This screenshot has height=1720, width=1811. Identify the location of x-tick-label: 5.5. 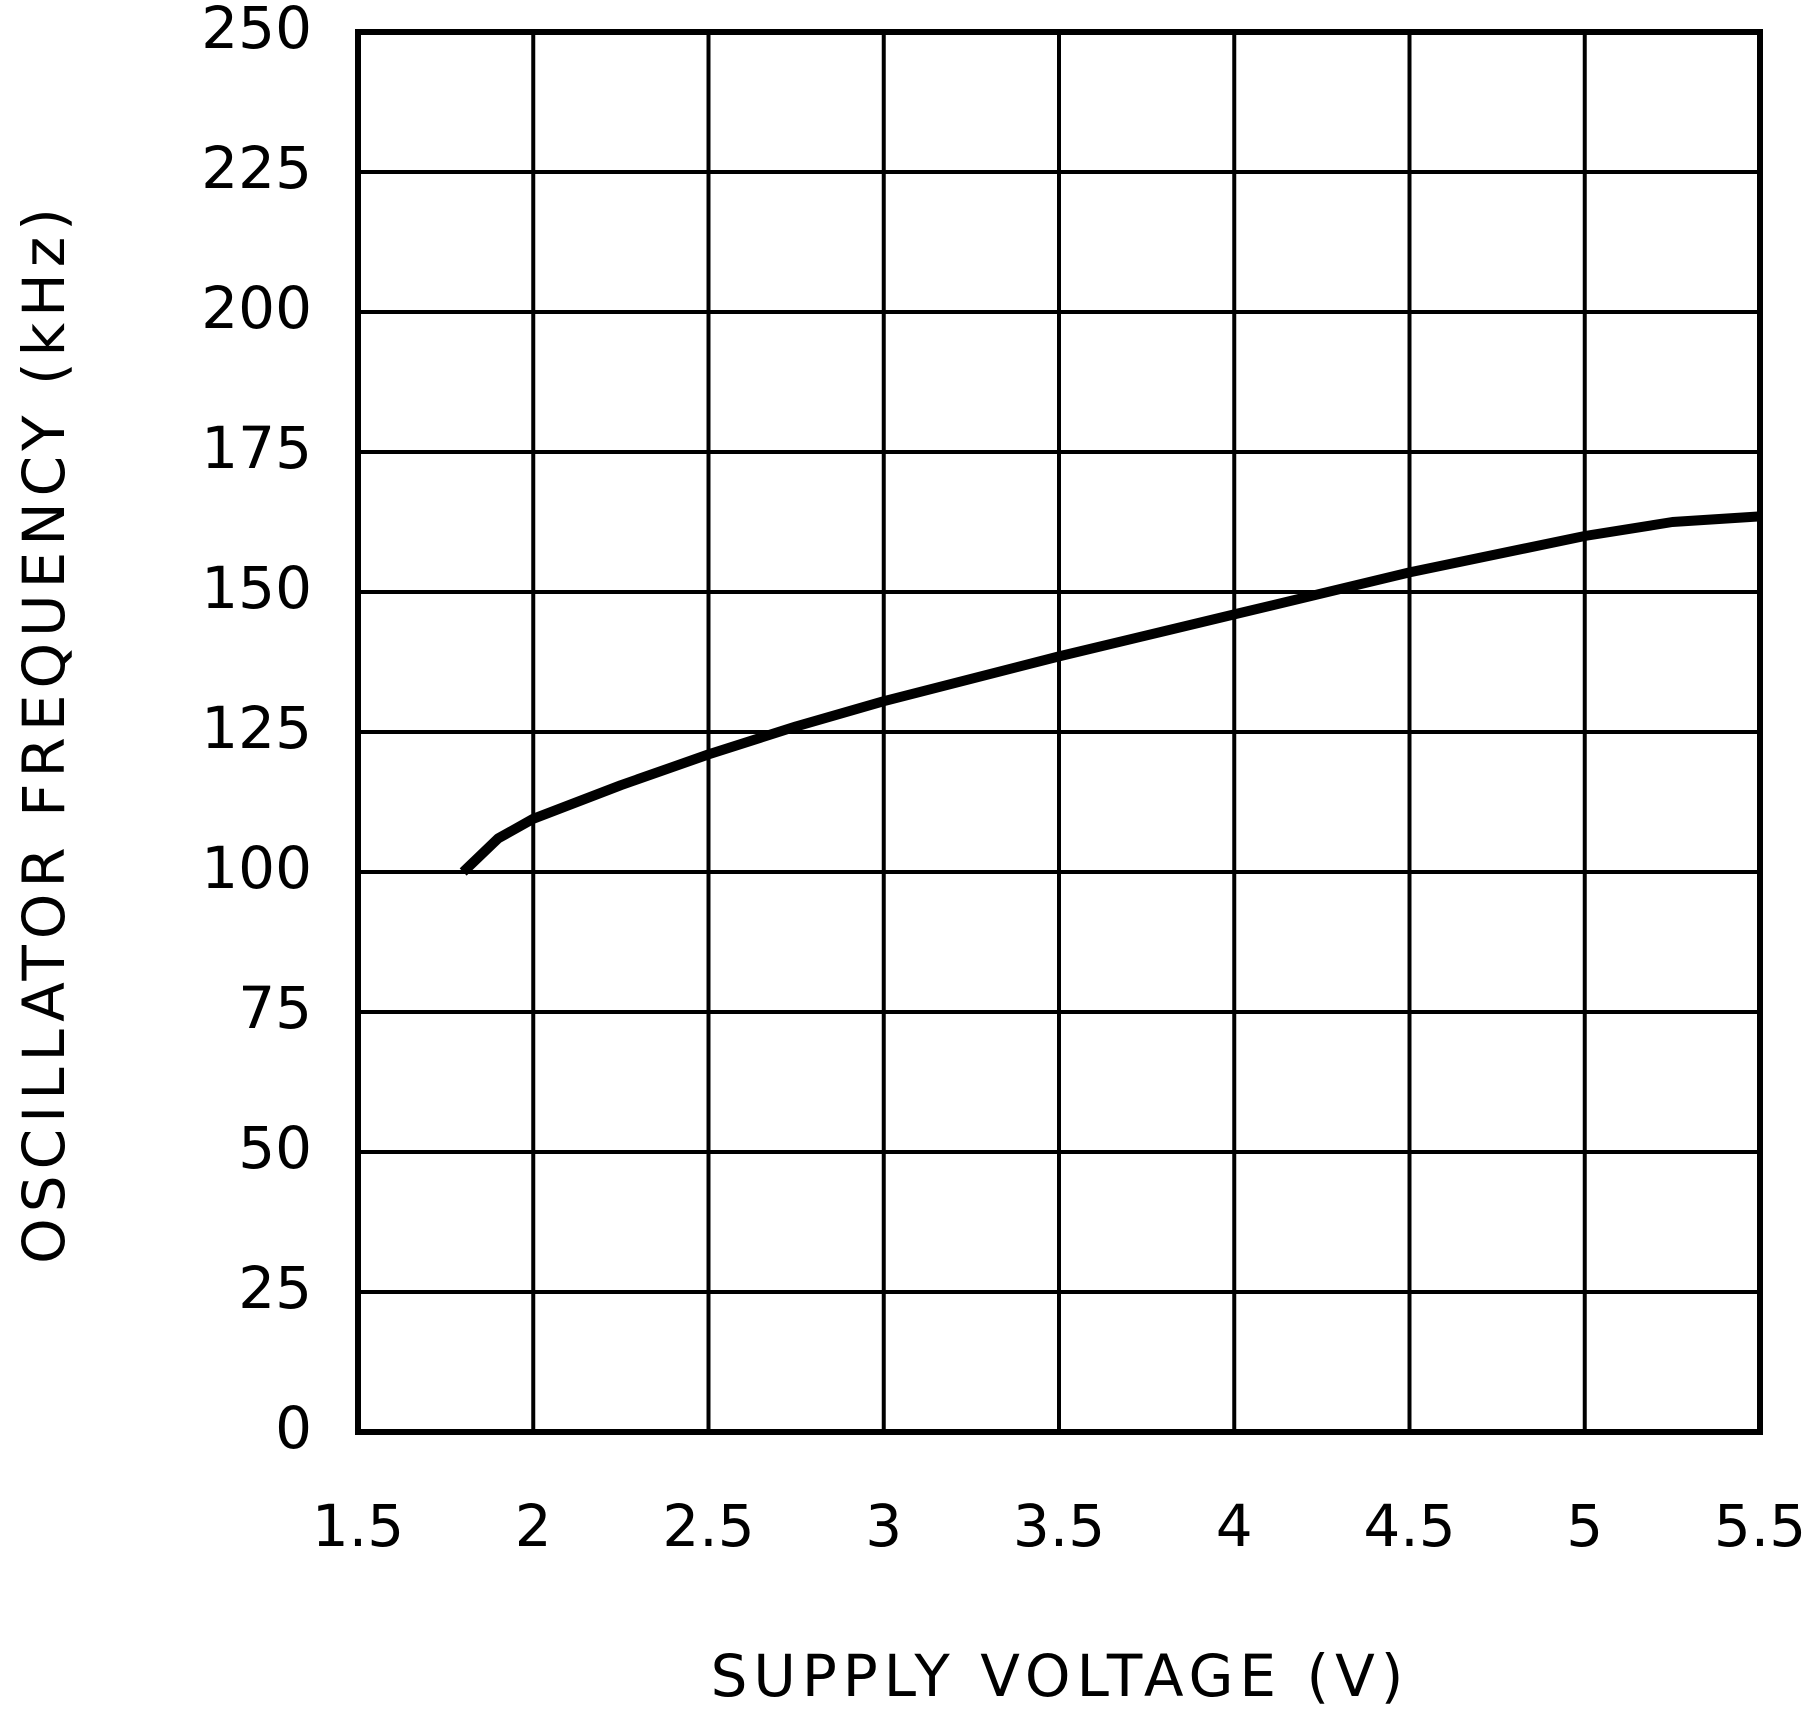
(1760, 1526).